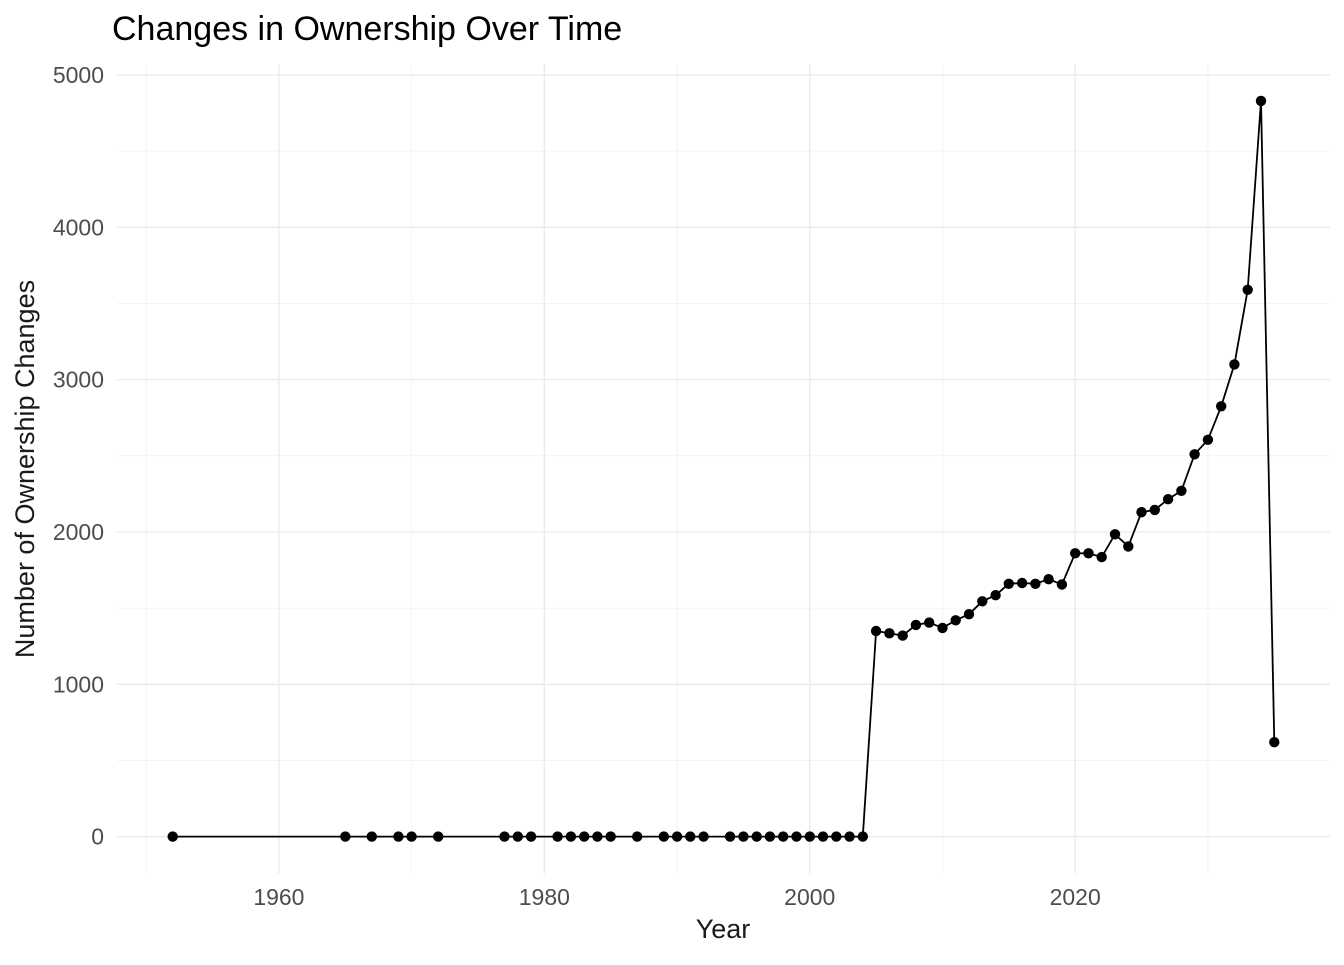 Image resolution: width=1344 pixels, height=965 pixels. Describe the element at coordinates (78, 380) in the screenshot. I see `y-tick-label: 3000` at that location.